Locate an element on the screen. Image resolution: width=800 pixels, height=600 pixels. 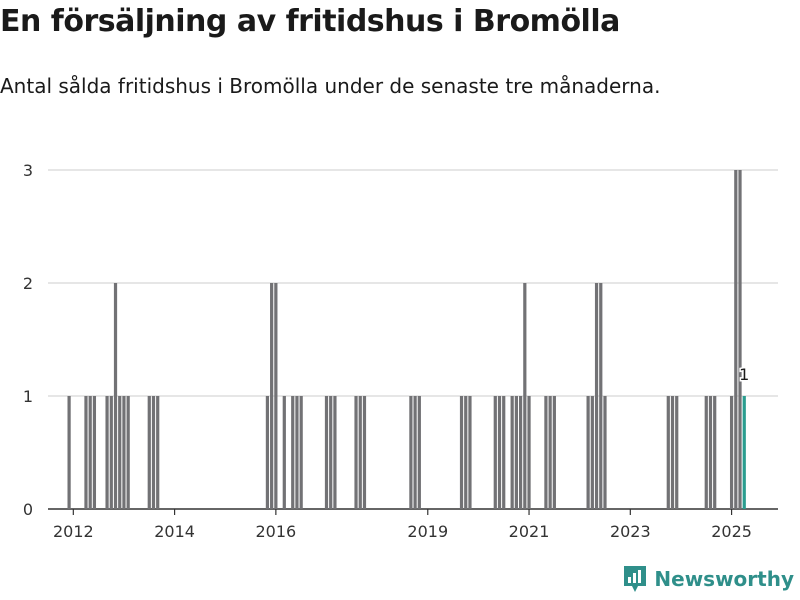
y-axis-ticks: 0 1 2 3 is located at coordinates (28, 340).